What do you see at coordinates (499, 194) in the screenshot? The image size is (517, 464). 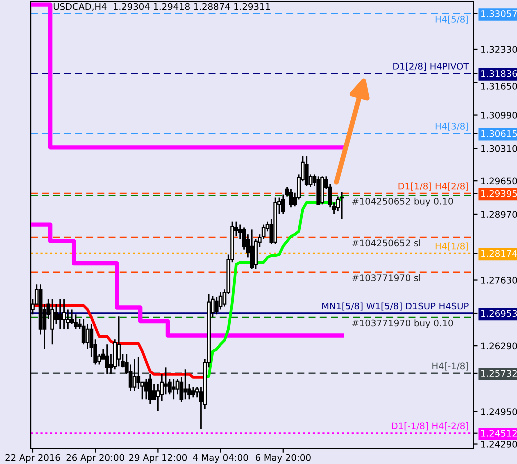 I see `y-tick-label: 1.29395` at bounding box center [499, 194].